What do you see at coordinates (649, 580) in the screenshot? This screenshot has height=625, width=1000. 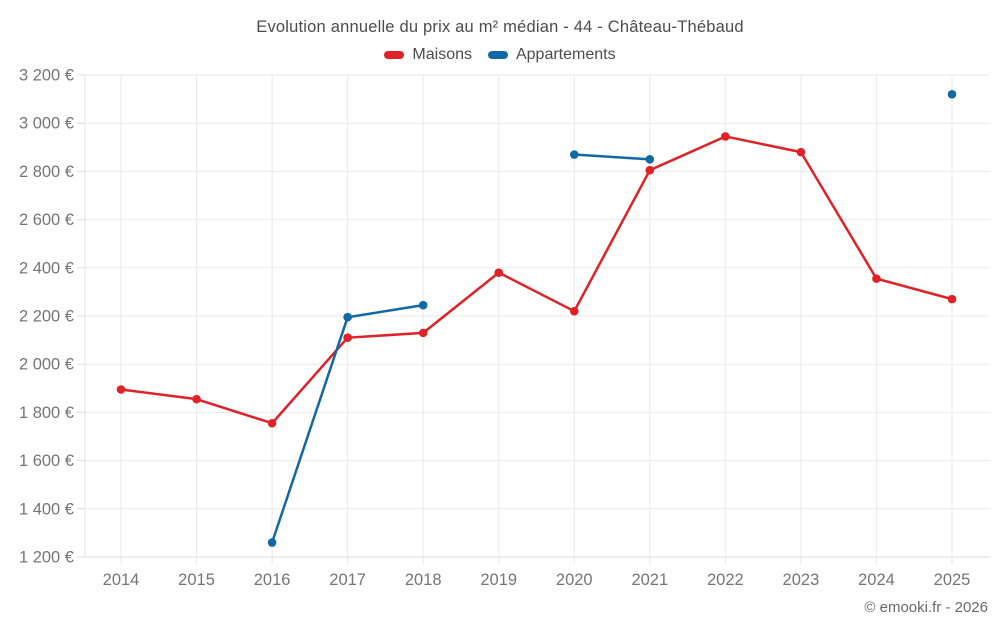 I see `x-axis-label: 2021` at bounding box center [649, 580].